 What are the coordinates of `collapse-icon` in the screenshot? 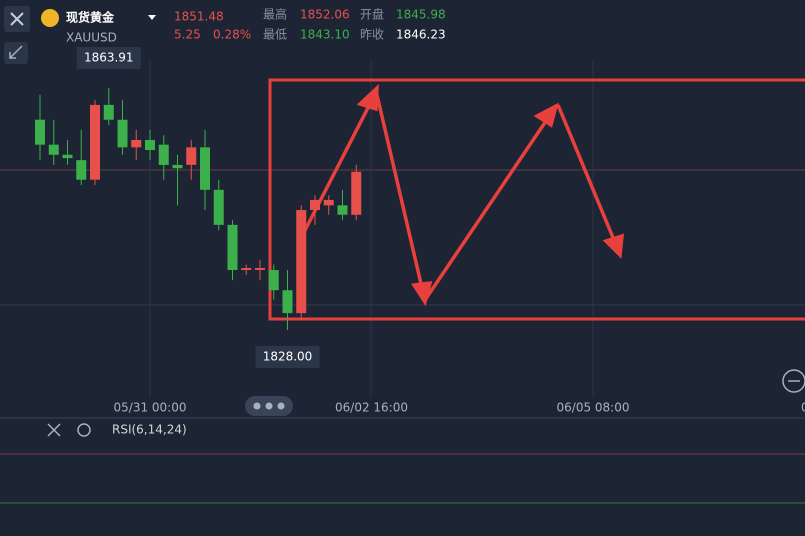 It's located at (16, 52).